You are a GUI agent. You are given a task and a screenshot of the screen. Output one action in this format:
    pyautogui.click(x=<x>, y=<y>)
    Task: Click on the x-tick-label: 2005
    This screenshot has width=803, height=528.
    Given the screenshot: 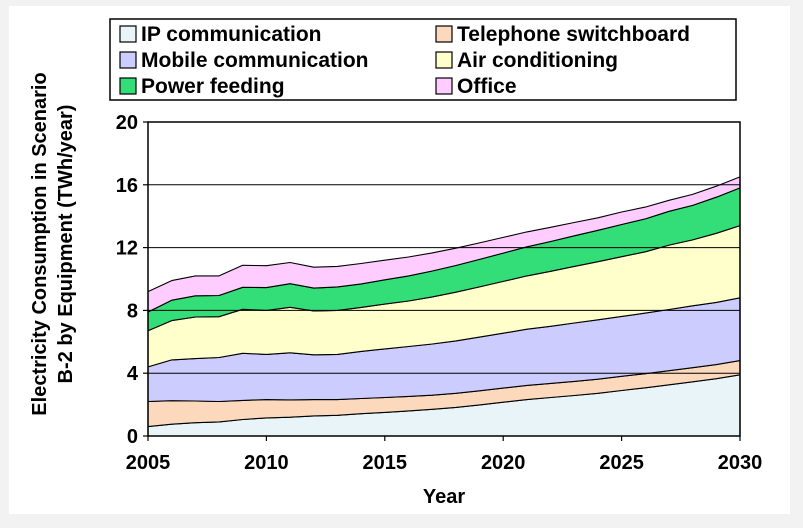 What is the action you would take?
    pyautogui.click(x=148, y=463)
    